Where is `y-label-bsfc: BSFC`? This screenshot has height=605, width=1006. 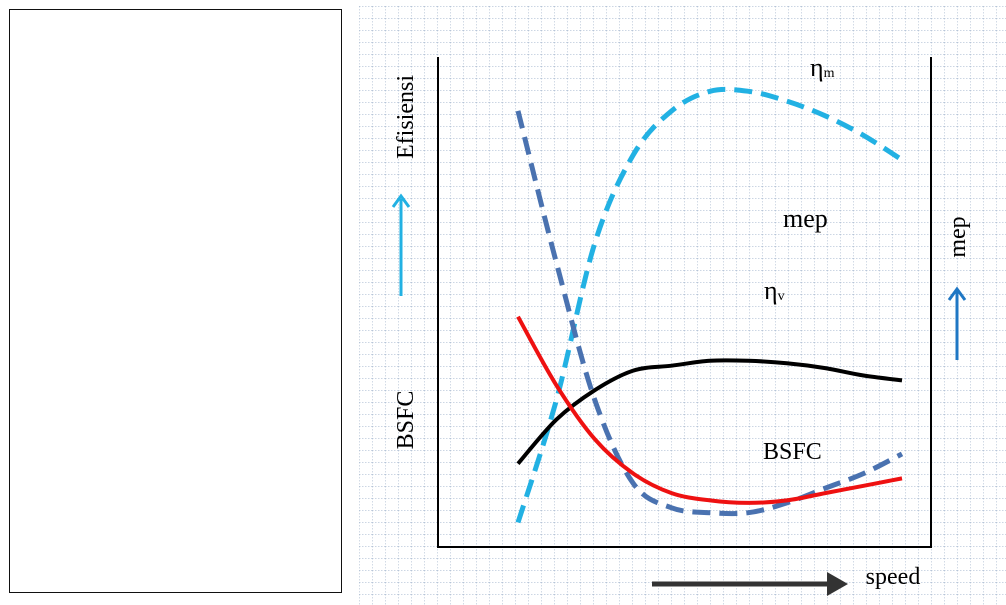
y-label-bsfc: BSFC is located at coordinates (406, 420).